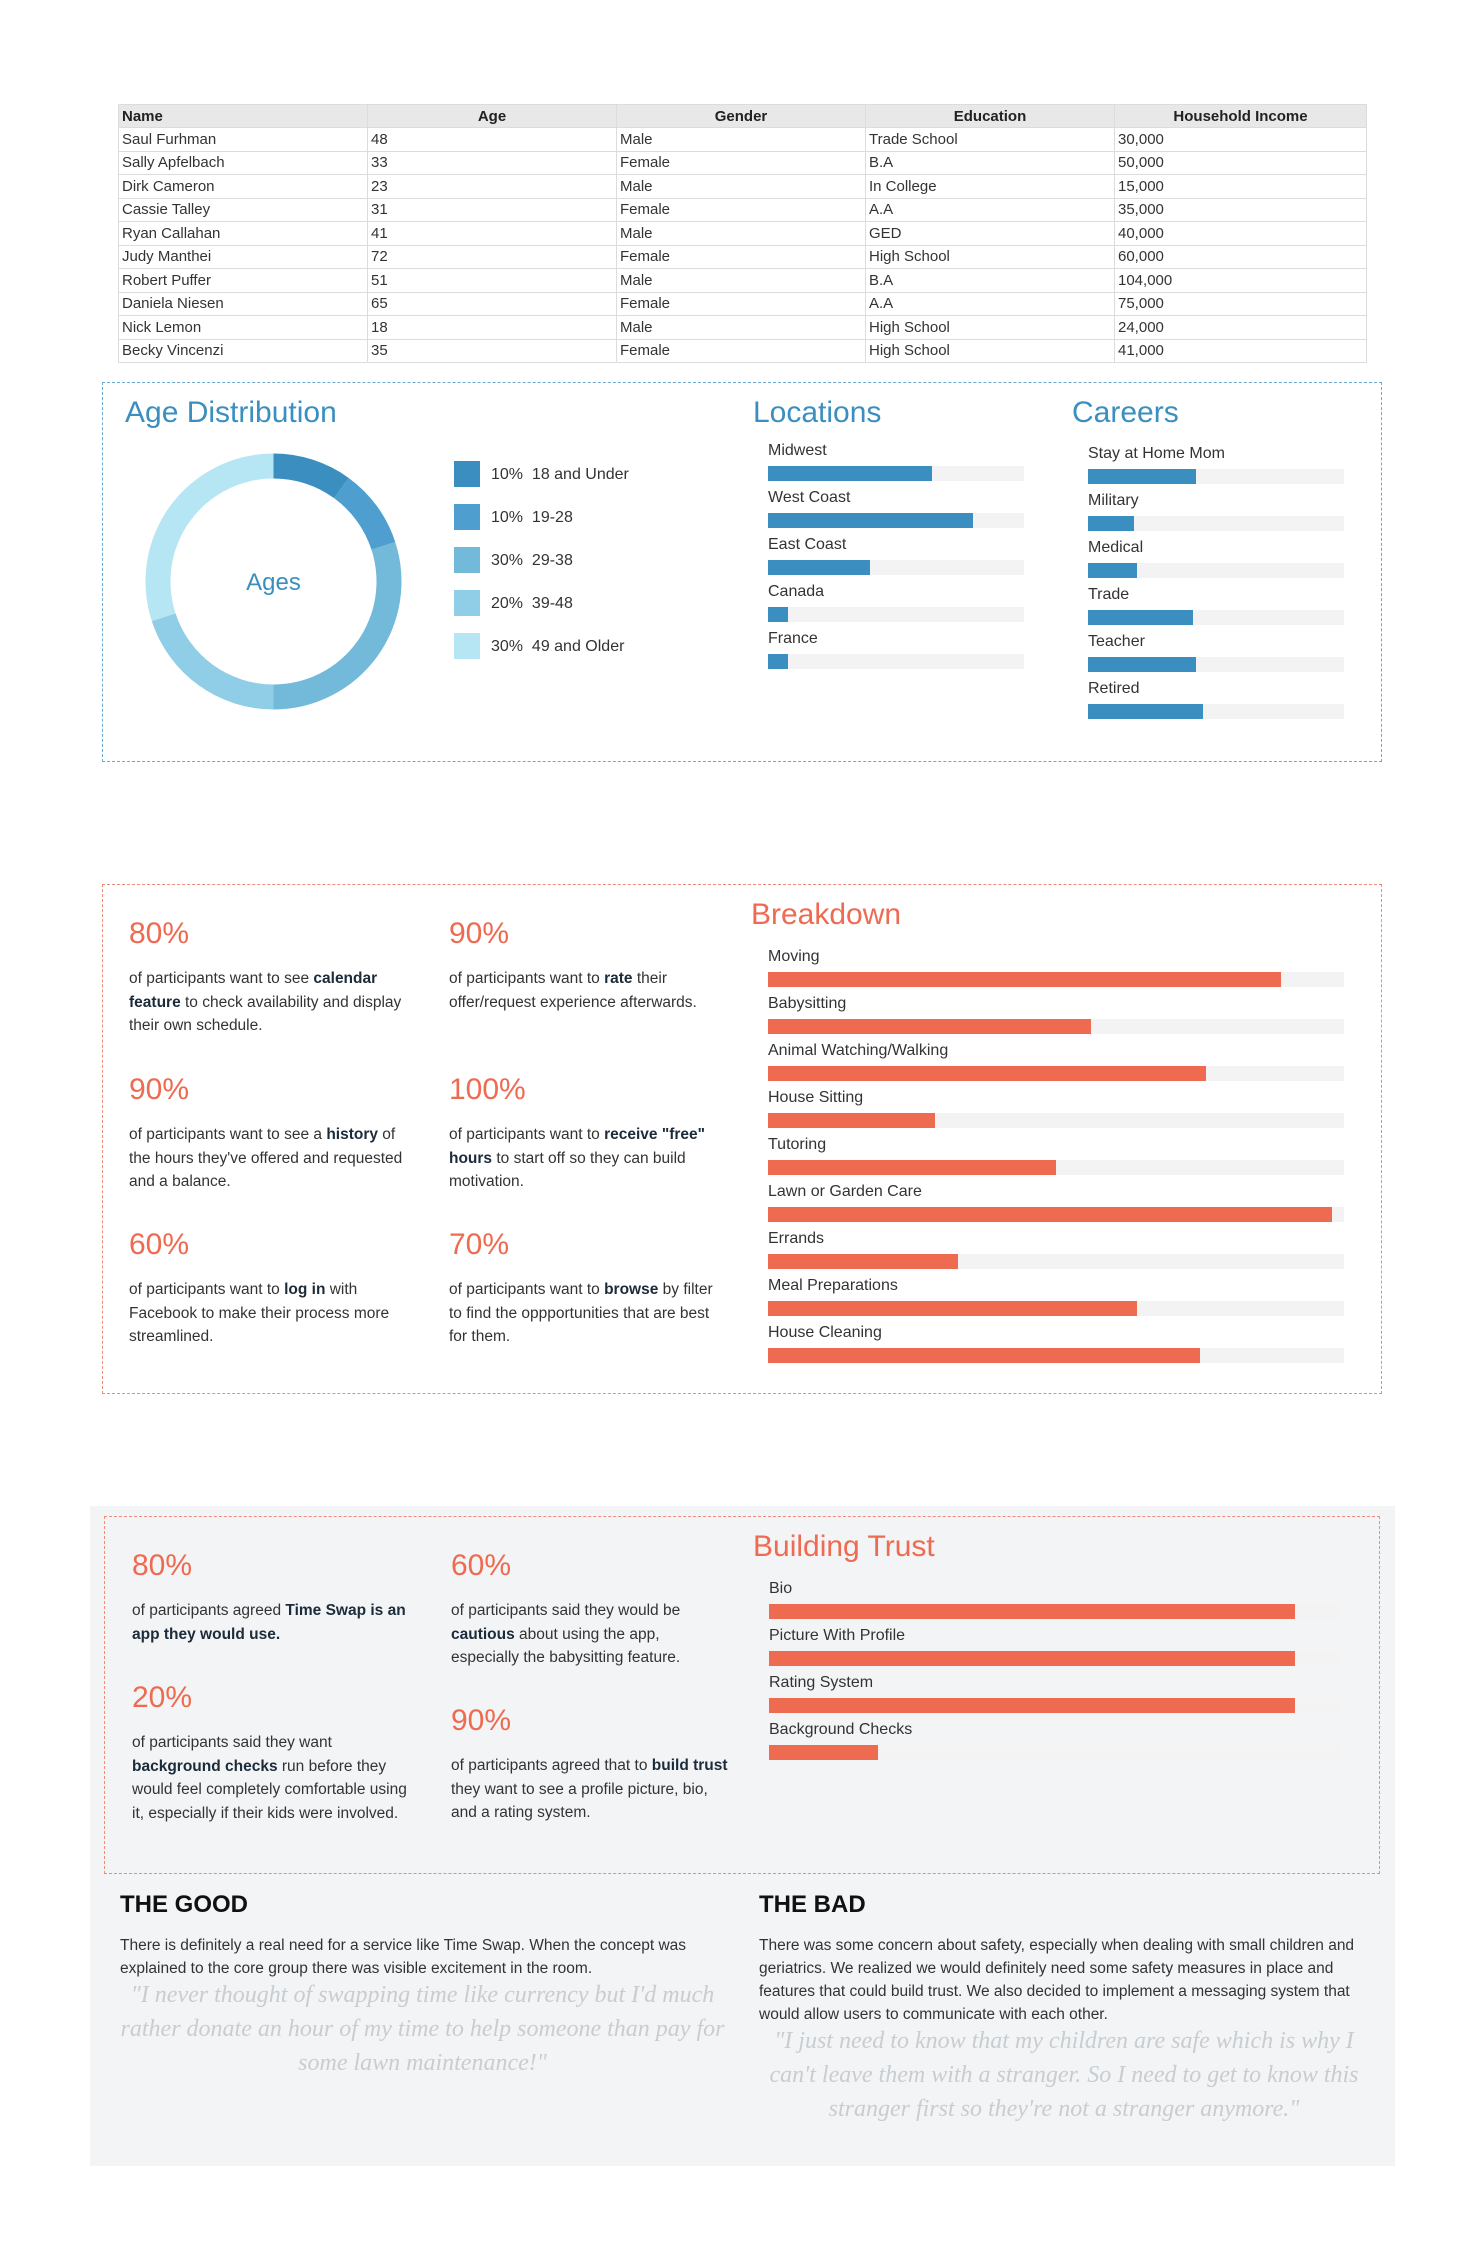 This screenshot has width=1479, height=2255. I want to click on table-row: Cassie Talley 31 Female A.A 35,000, so click(742, 209).